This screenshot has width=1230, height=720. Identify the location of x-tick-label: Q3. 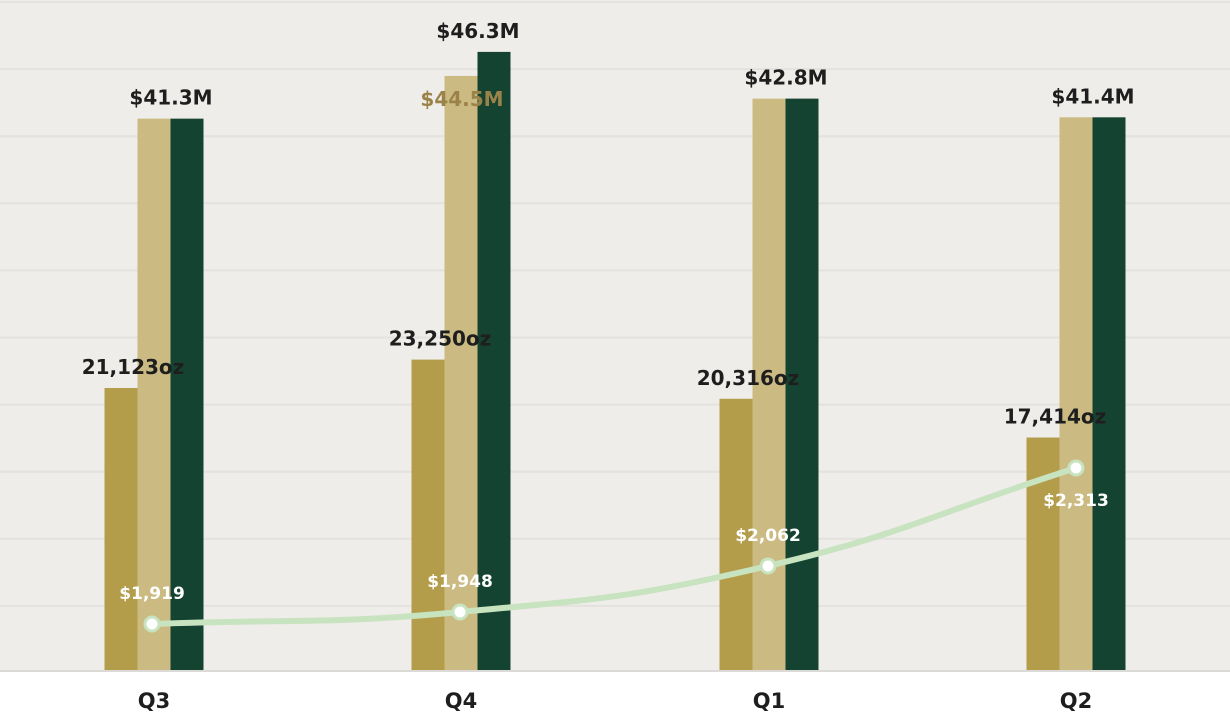
(154, 701).